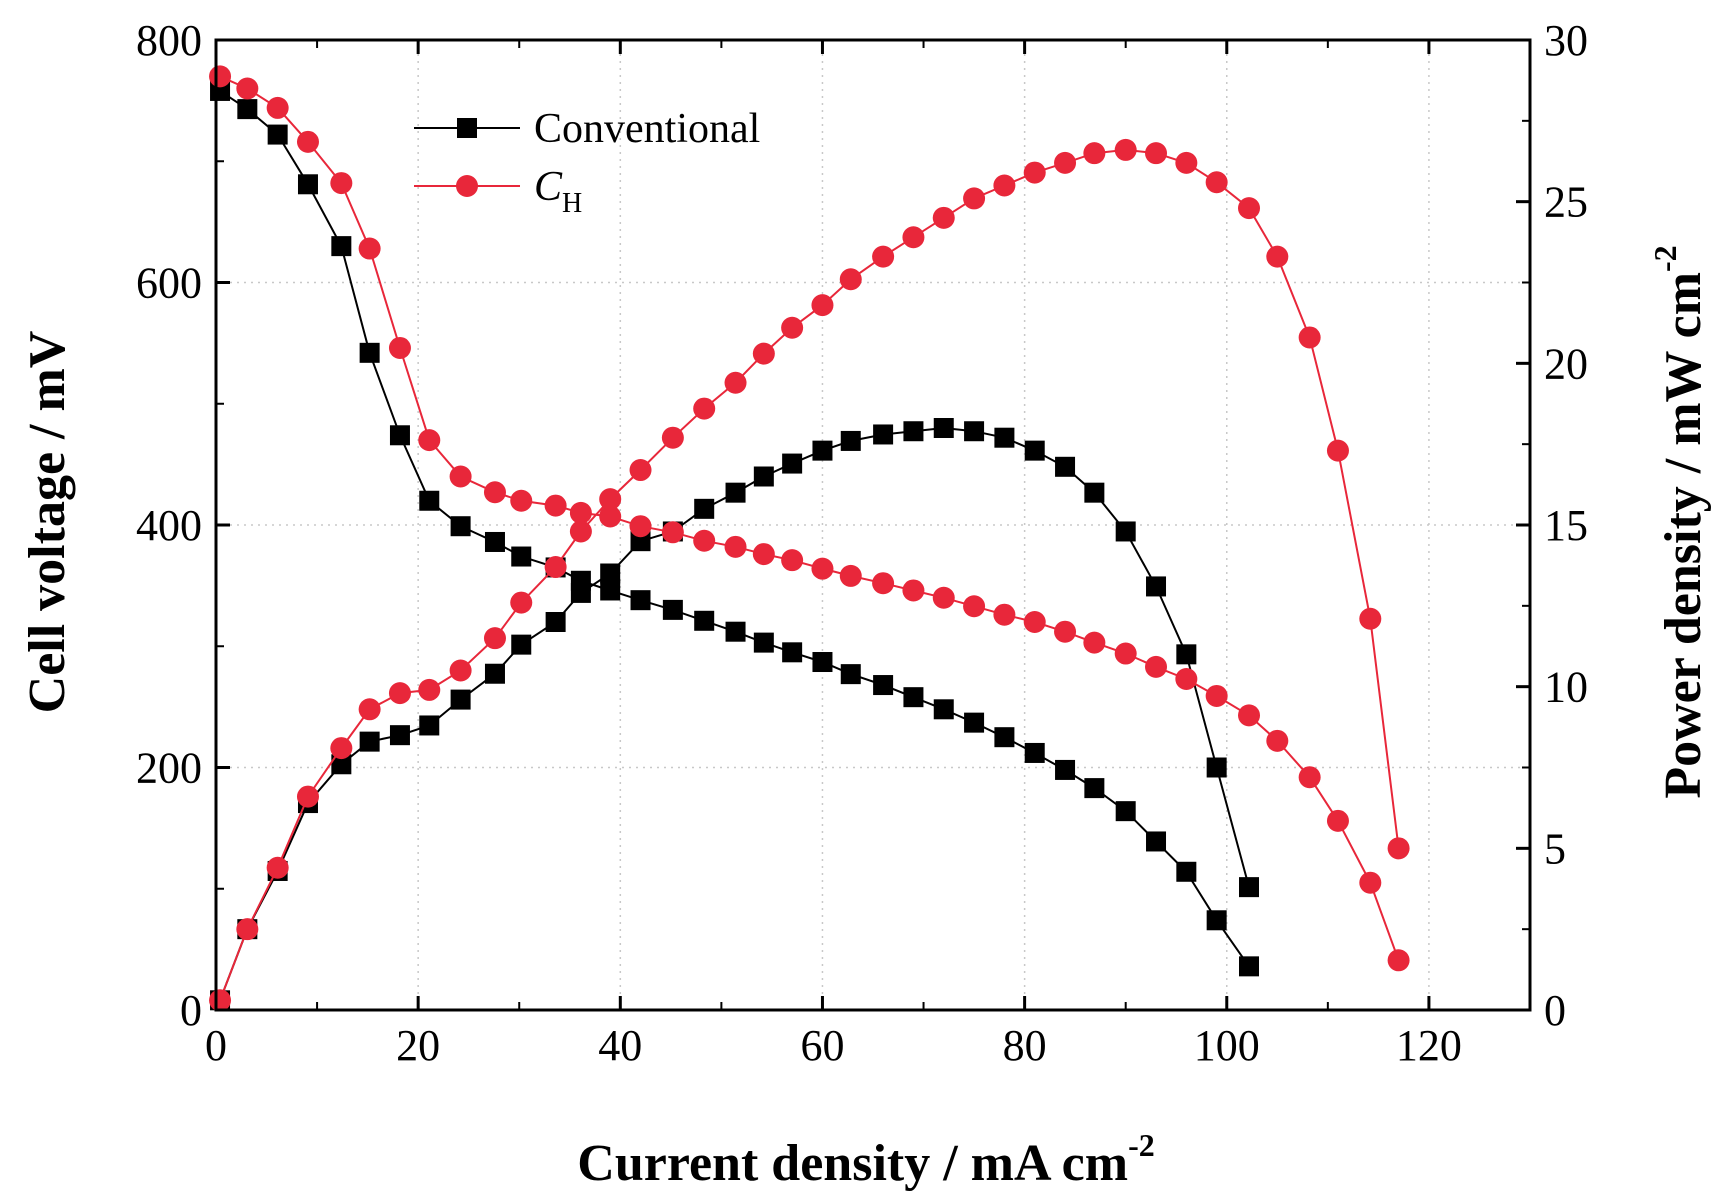 The height and width of the screenshot is (1199, 1716). I want to click on x-tick-label-2: 40, so click(620, 1045).